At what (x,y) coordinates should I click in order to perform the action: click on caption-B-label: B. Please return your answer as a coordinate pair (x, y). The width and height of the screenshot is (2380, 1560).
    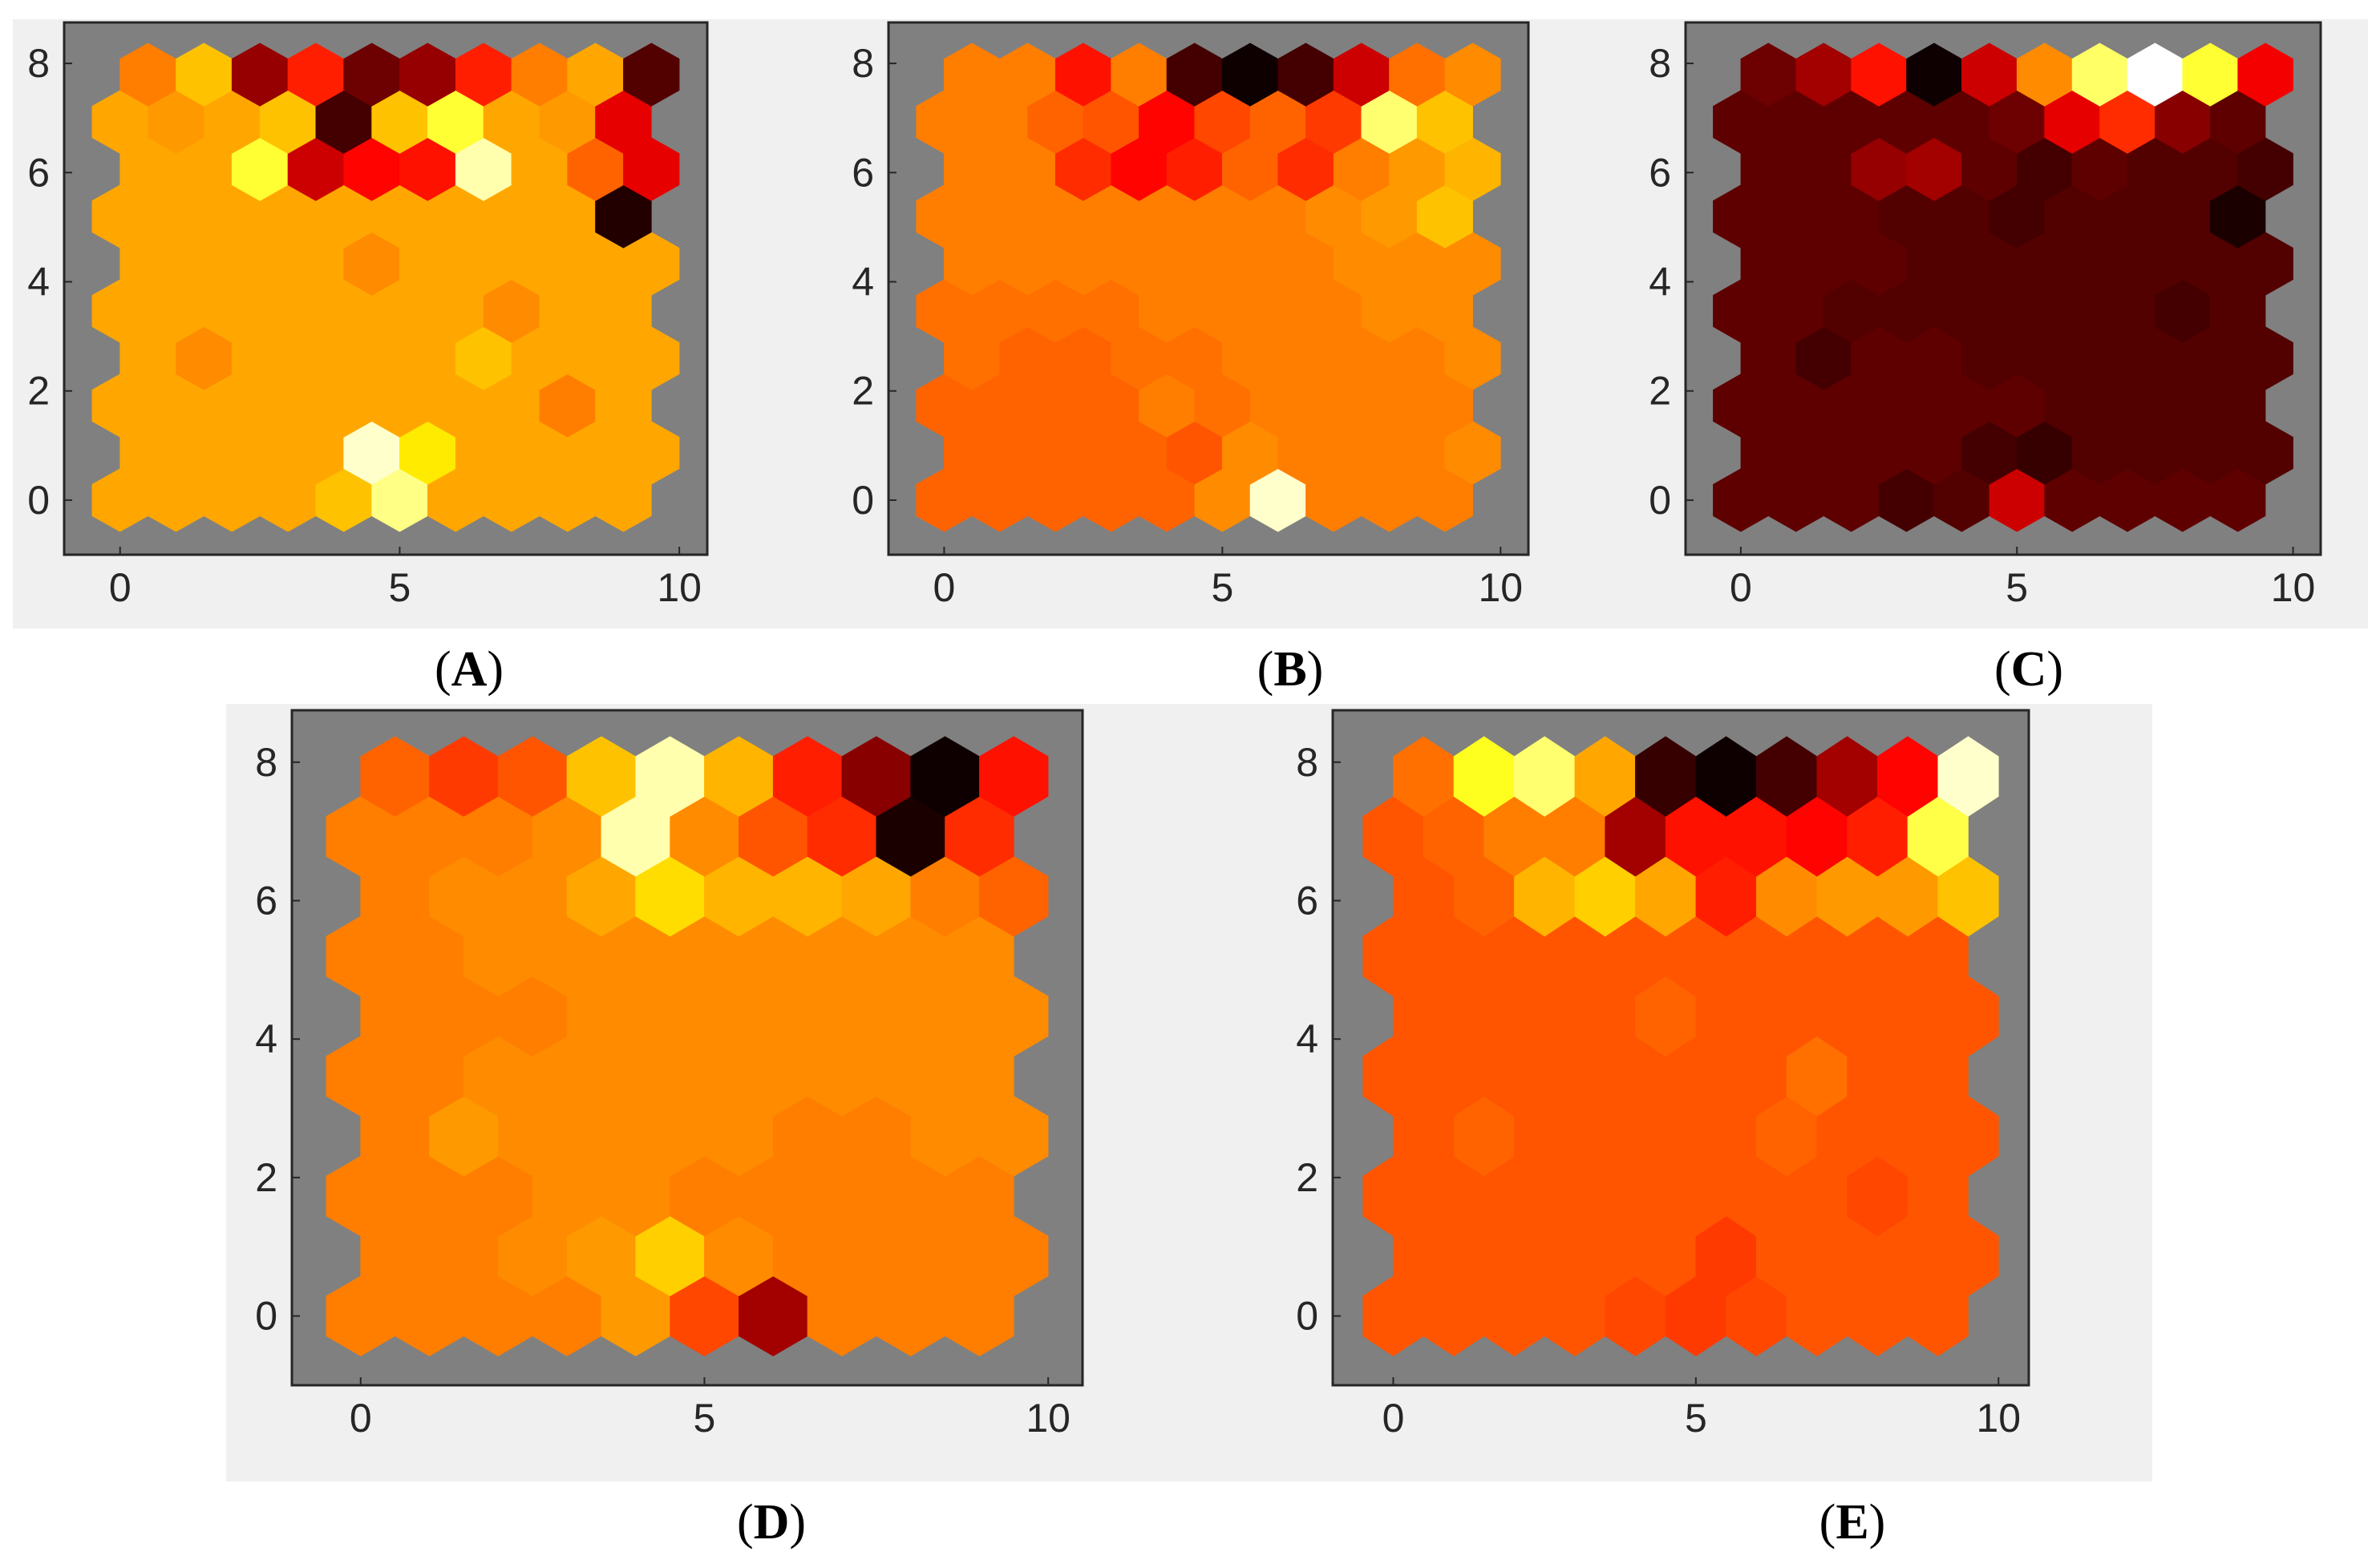
    Looking at the image, I should click on (1290, 669).